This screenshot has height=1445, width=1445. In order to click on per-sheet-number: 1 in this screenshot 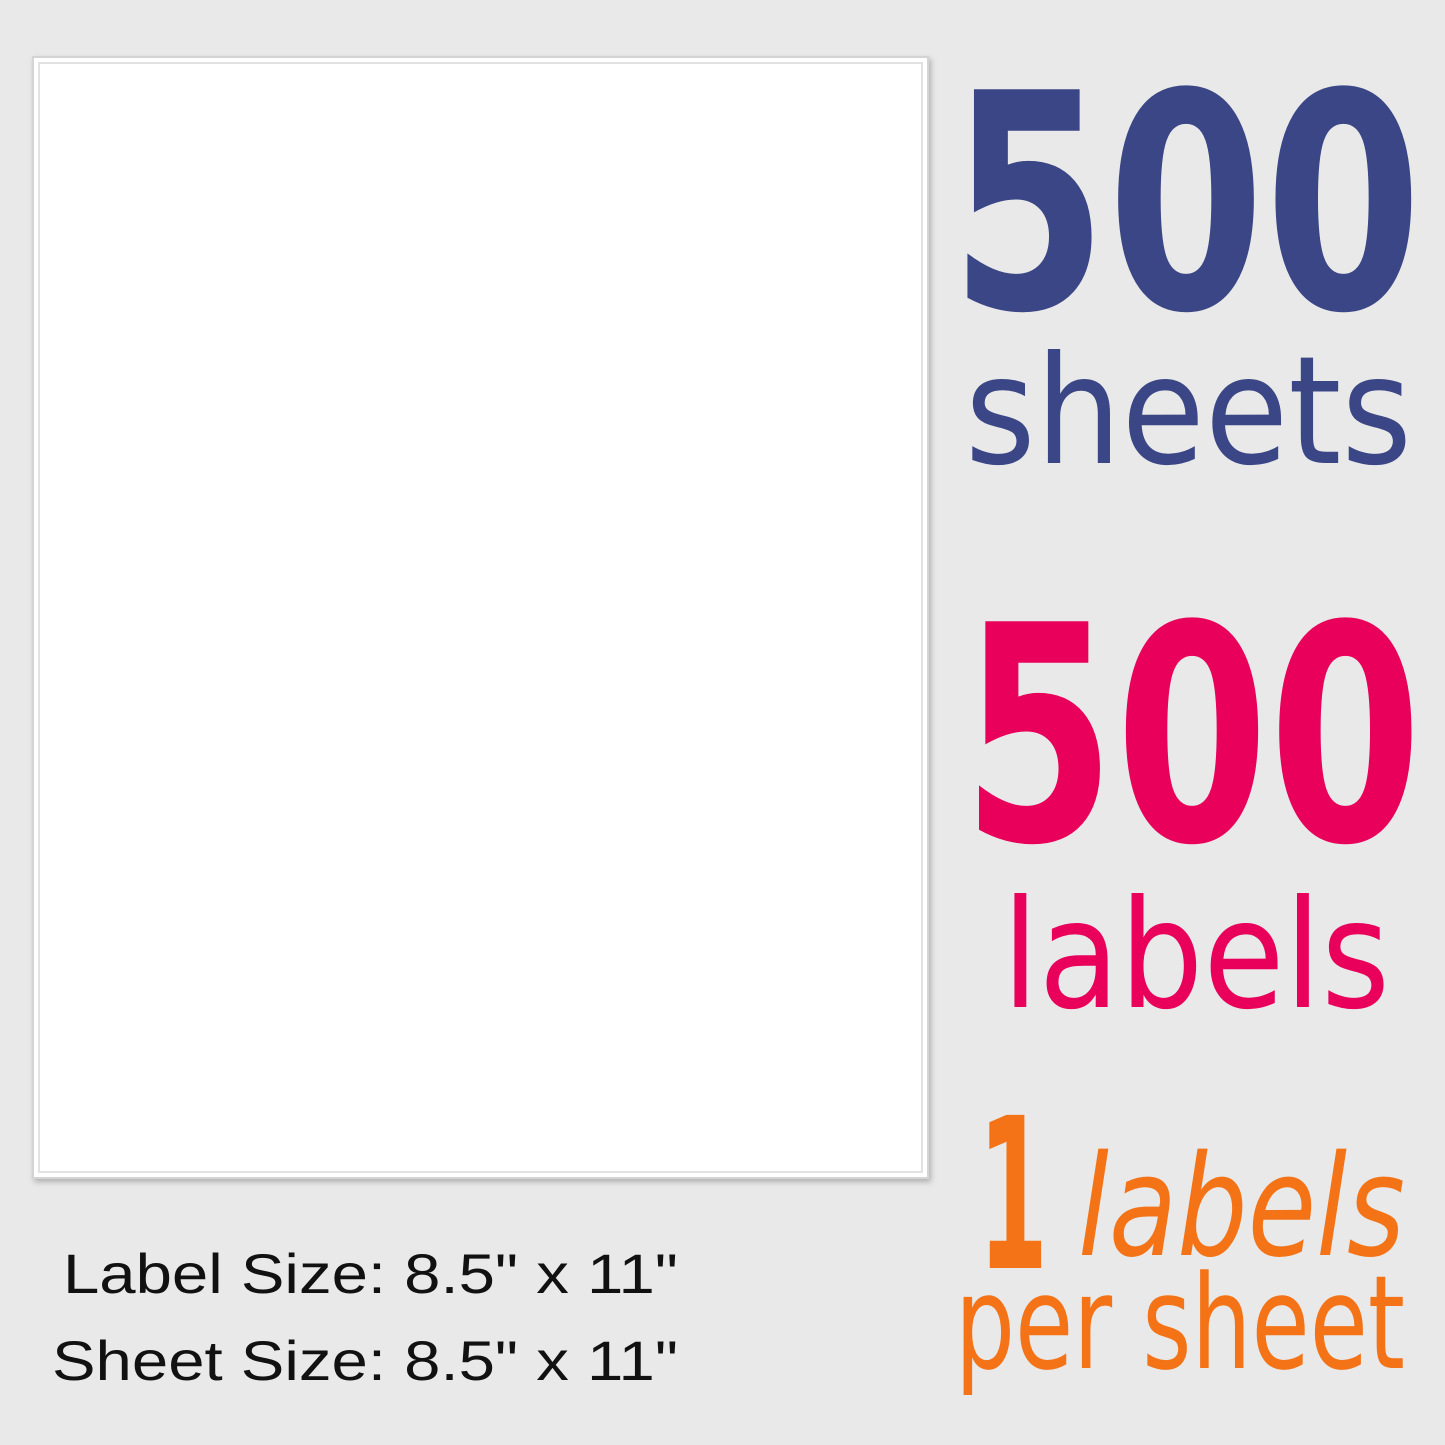, I will do `click(1013, 1195)`.